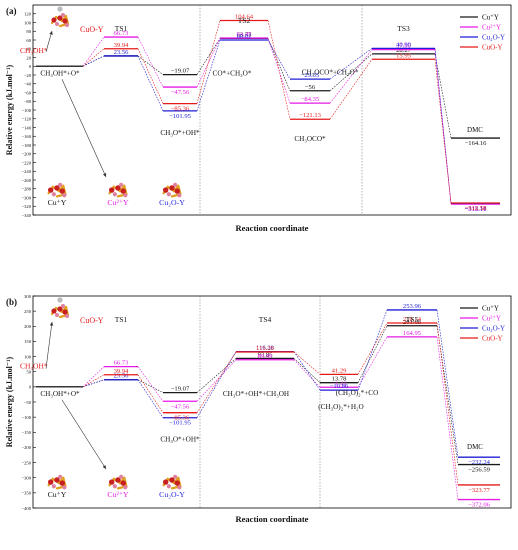 Image resolution: width=518 pixels, height=550 pixels. Describe the element at coordinates (172, 494) in the screenshot. I see `structure-label: Cu₂O-Y` at that location.